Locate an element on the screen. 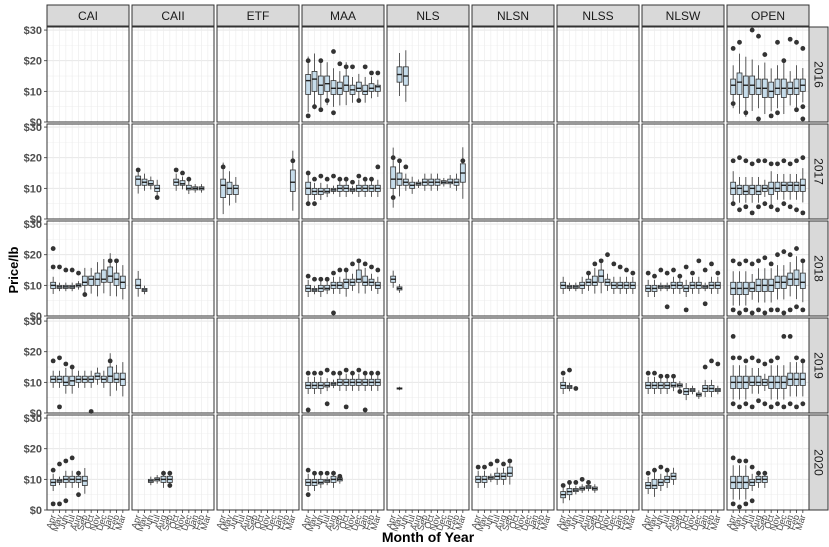  facet-label-caii: CAII is located at coordinates (172, 16).